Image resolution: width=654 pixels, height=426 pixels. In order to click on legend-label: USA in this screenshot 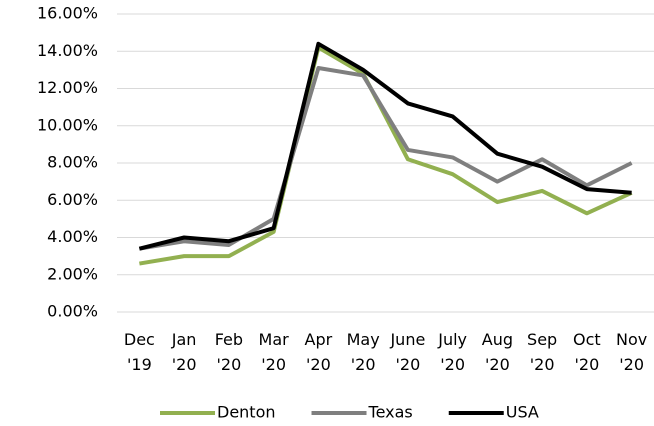, I will do `click(522, 412)`.